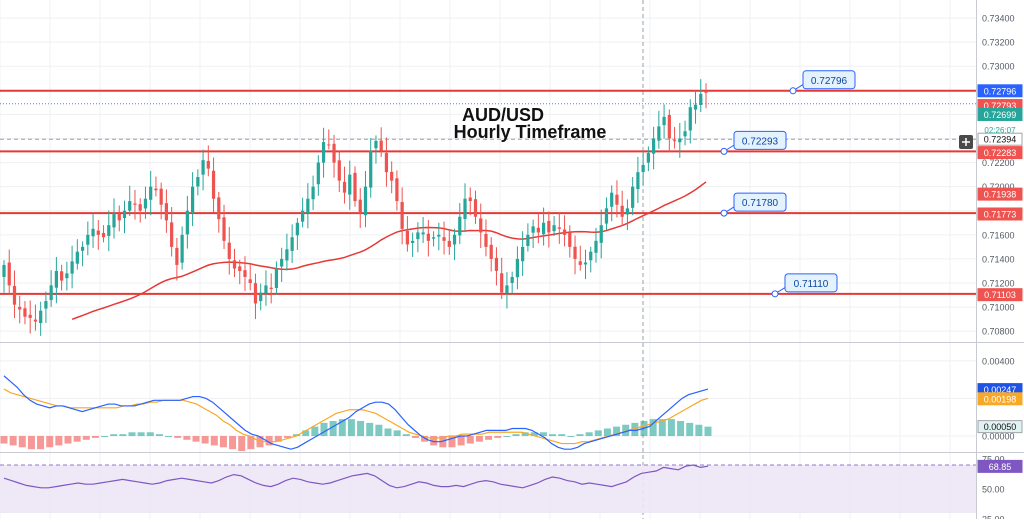 The image size is (1024, 524). I want to click on rsi-line, so click(356, 476).